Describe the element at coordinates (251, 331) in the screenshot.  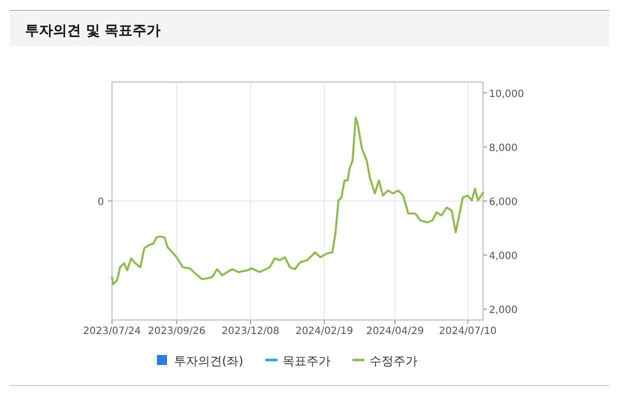
I see `x-tick-label: 2023/12/08` at that location.